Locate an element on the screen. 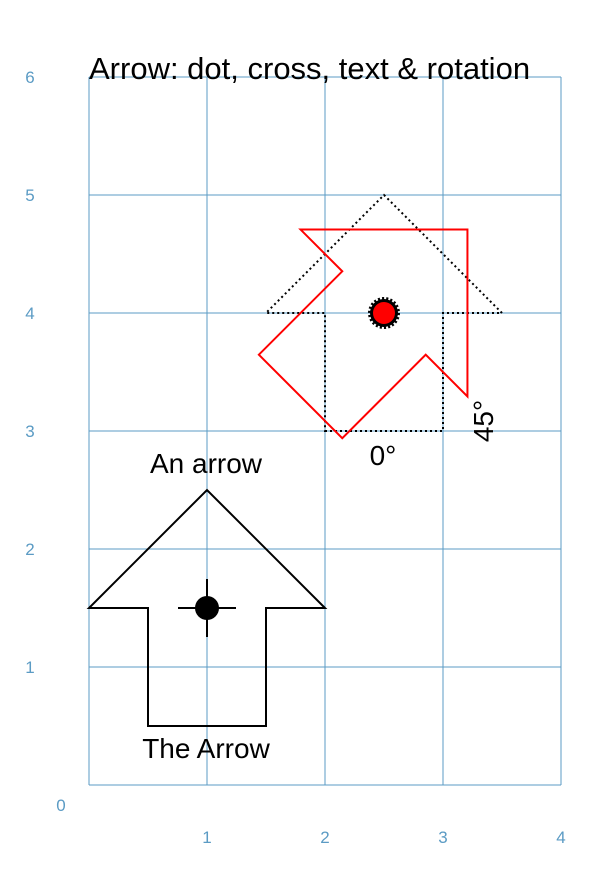 The width and height of the screenshot is (615, 875). rotation-label-0: 0° is located at coordinates (383, 455).